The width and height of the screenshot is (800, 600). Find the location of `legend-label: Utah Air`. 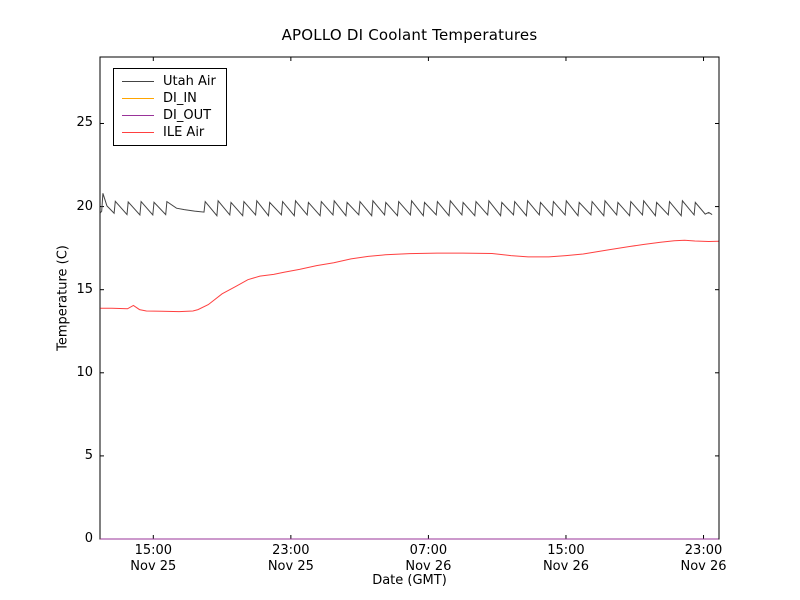

legend-label: Utah Air is located at coordinates (189, 81).